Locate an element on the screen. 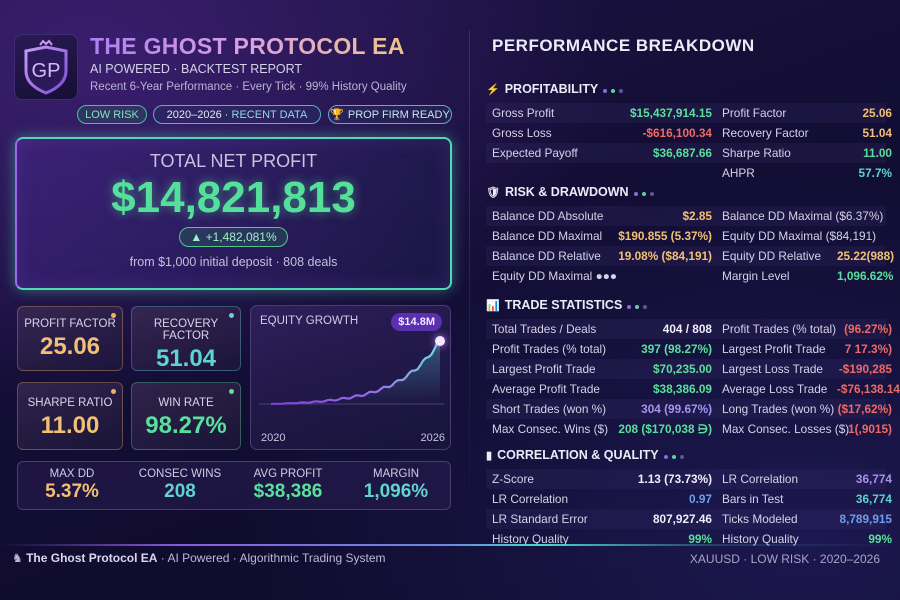 The height and width of the screenshot is (600, 900). stat-value: 0.97 is located at coordinates (700, 499).